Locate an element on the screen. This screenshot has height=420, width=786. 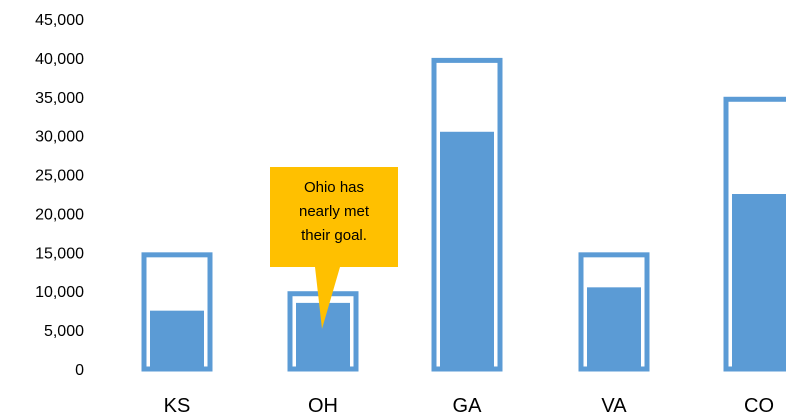
category-label: GA is located at coordinates (468, 406).